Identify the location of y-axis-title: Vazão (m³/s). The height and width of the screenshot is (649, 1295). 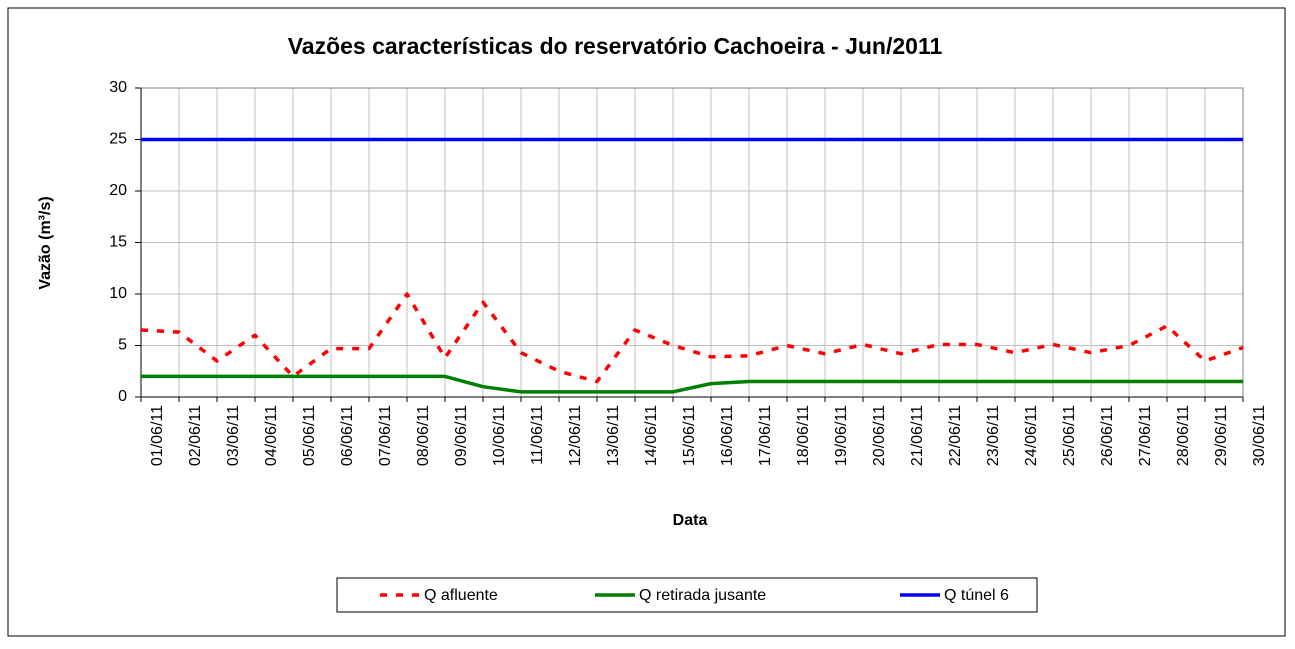
(45, 242).